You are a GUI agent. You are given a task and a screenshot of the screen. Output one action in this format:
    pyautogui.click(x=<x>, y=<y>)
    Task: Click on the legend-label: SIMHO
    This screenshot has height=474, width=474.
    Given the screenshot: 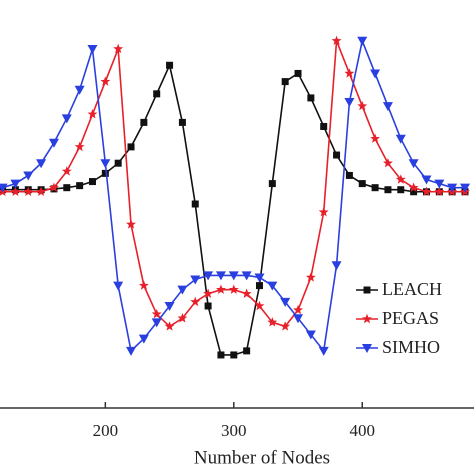 What is the action you would take?
    pyautogui.click(x=411, y=347)
    